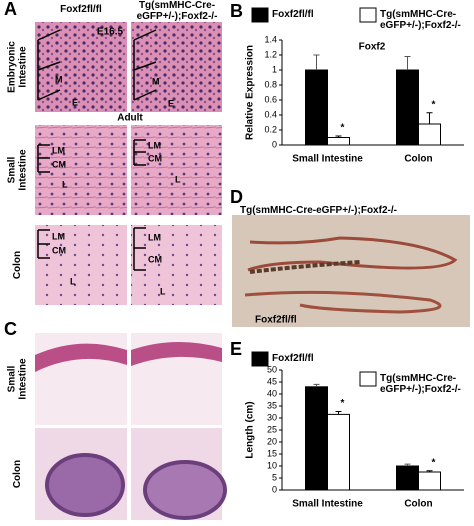  Describe the element at coordinates (272, 453) in the screenshot. I see `y-tick-label: 15` at that location.